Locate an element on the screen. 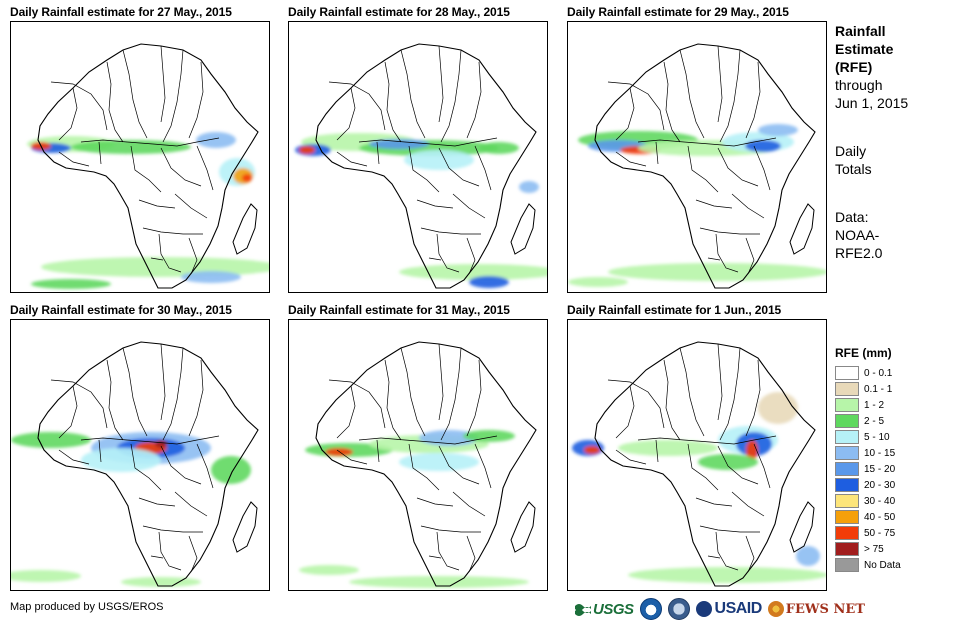 This screenshot has width=967, height=626. legend-item: 15 - 20 is located at coordinates (899, 469).